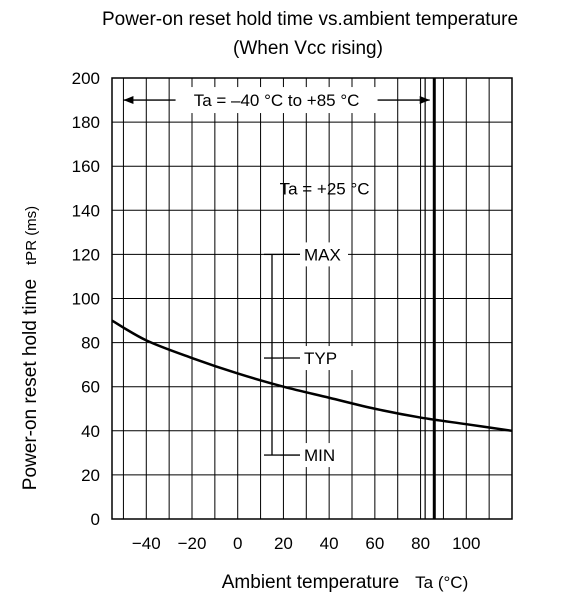  I want to click on condition-label: Ta = +25 °C, so click(325, 188).